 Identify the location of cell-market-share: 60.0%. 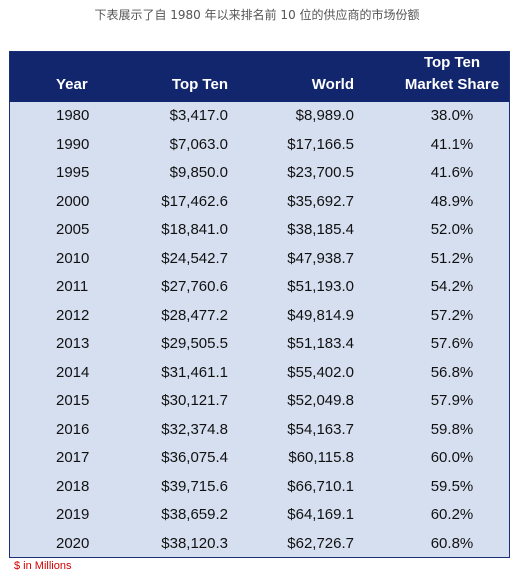
(452, 457).